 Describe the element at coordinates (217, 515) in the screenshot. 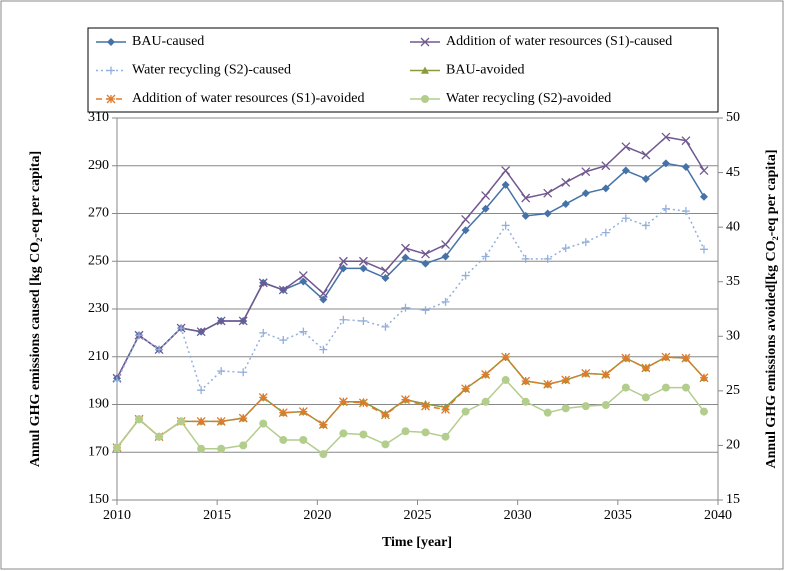

I see `x-tick-label: 2015` at that location.